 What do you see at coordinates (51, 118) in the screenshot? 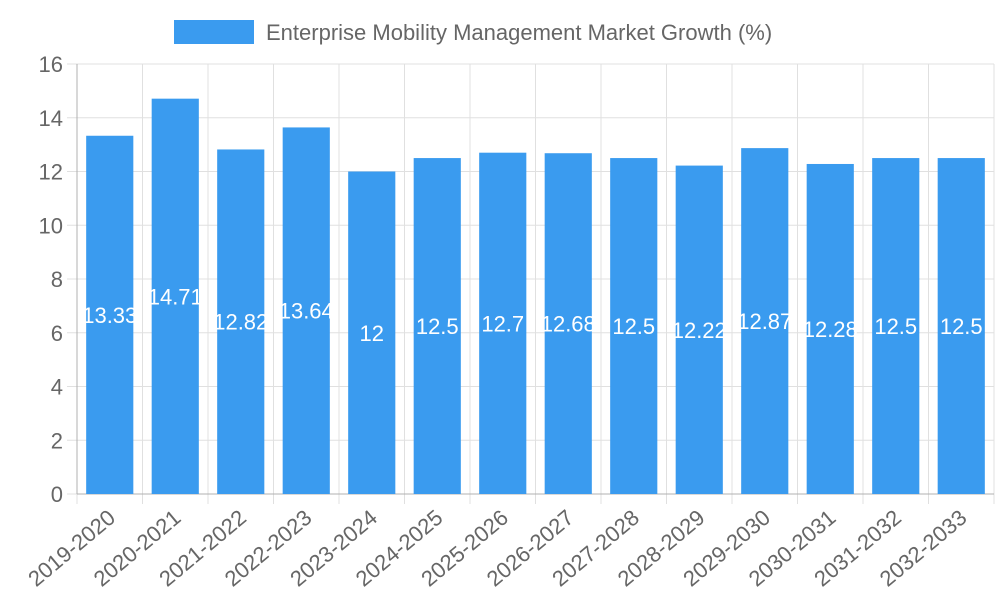
I see `y-tick-label: 14` at bounding box center [51, 118].